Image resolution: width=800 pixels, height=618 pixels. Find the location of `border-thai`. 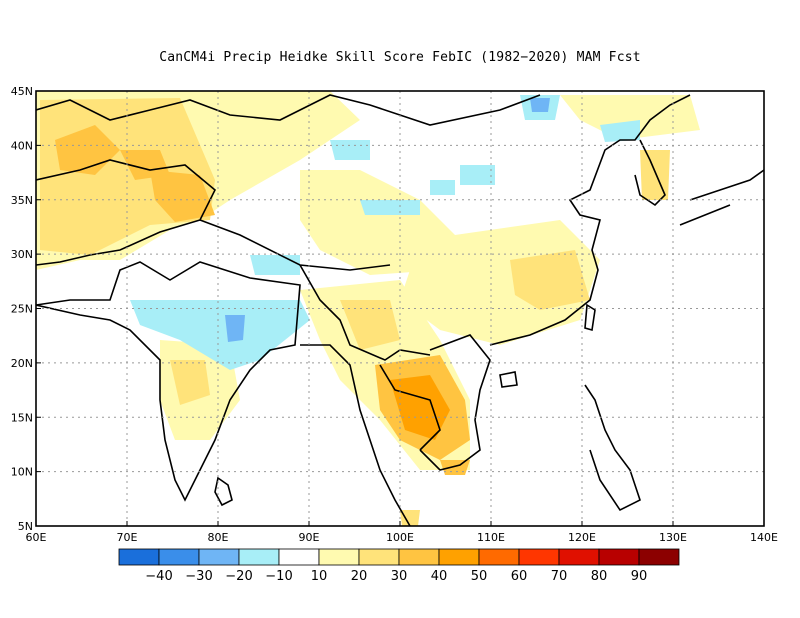

border-thai is located at coordinates (410, 407).